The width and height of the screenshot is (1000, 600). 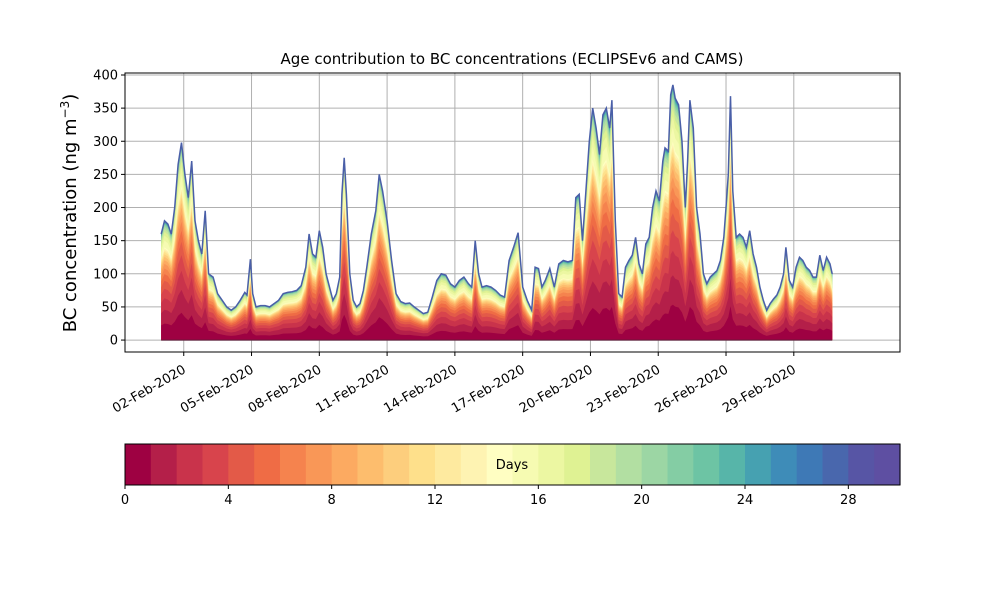 What do you see at coordinates (435, 500) in the screenshot?
I see `colorbar-tick-label: 12` at bounding box center [435, 500].